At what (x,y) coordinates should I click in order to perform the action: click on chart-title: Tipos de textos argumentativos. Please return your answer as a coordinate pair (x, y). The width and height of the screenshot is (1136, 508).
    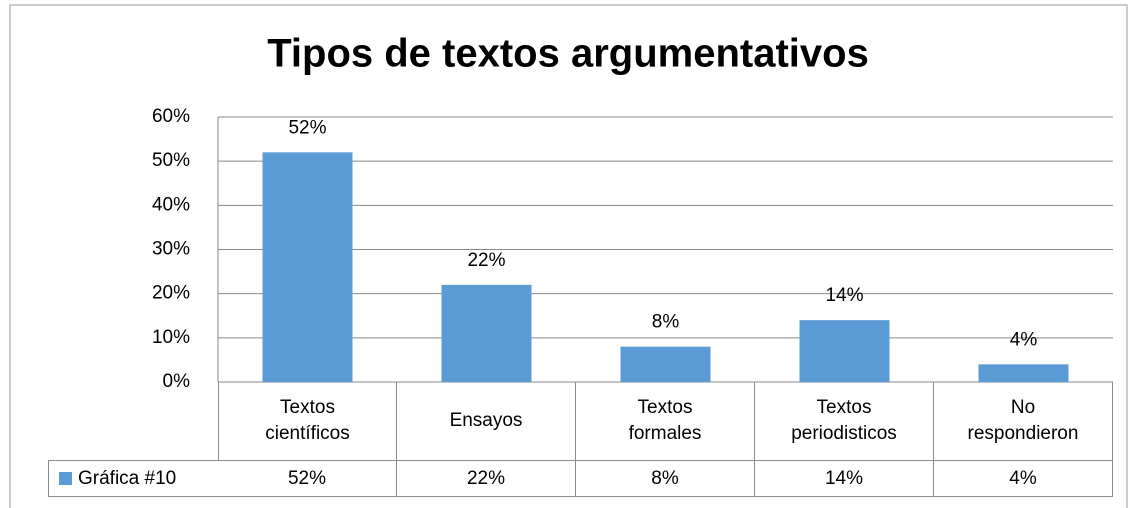
    Looking at the image, I should click on (568, 54).